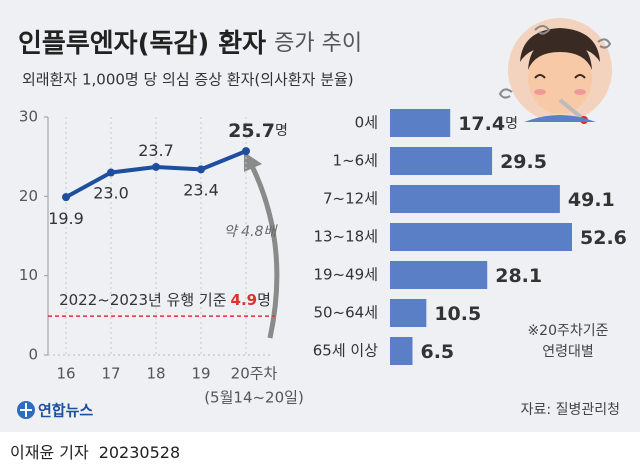 This screenshot has height=472, width=640. I want to click on value-text: 23.7, so click(156, 149).